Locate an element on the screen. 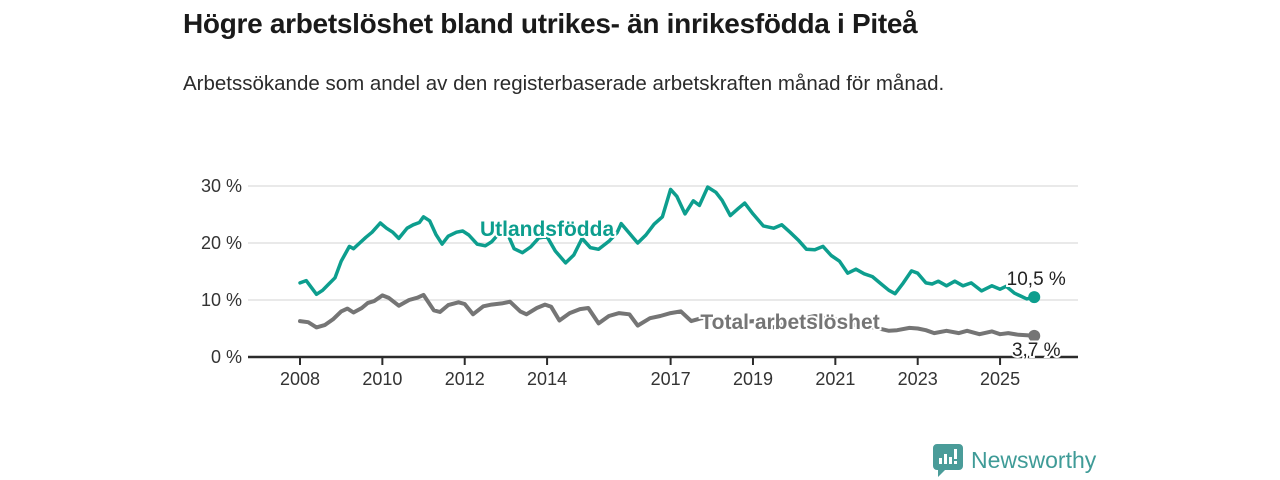 The width and height of the screenshot is (1280, 480). y-tick-label: 30 % is located at coordinates (221, 186).